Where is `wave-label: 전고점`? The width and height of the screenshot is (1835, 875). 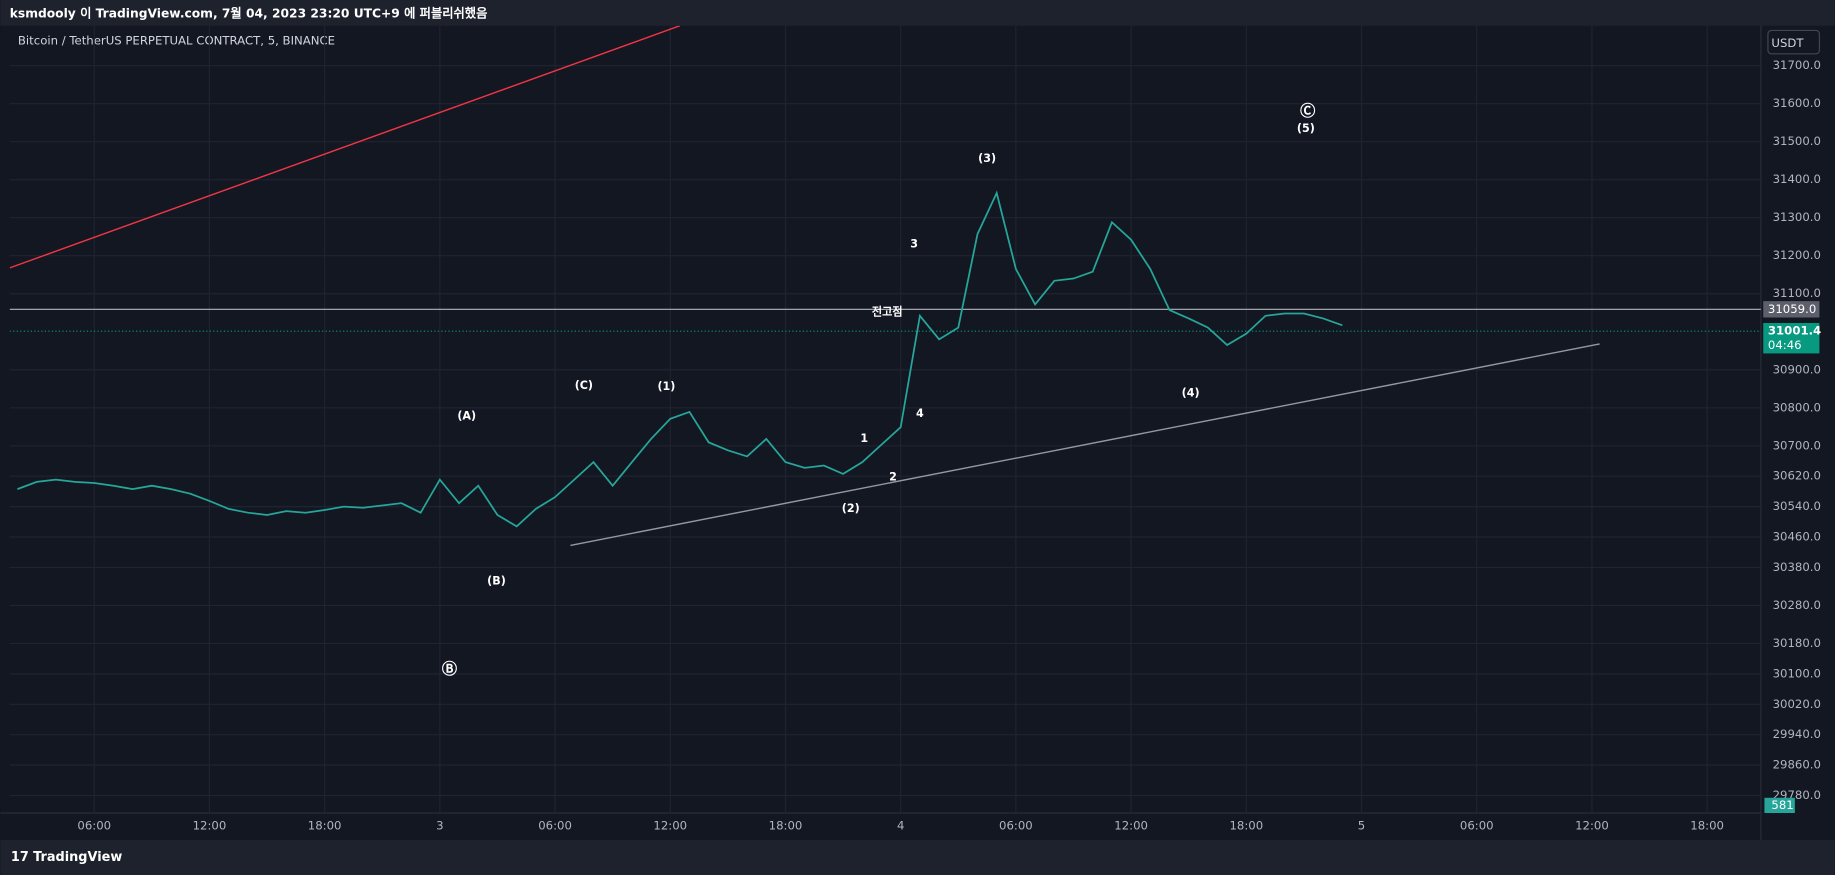 wave-label: 전고점 is located at coordinates (887, 311).